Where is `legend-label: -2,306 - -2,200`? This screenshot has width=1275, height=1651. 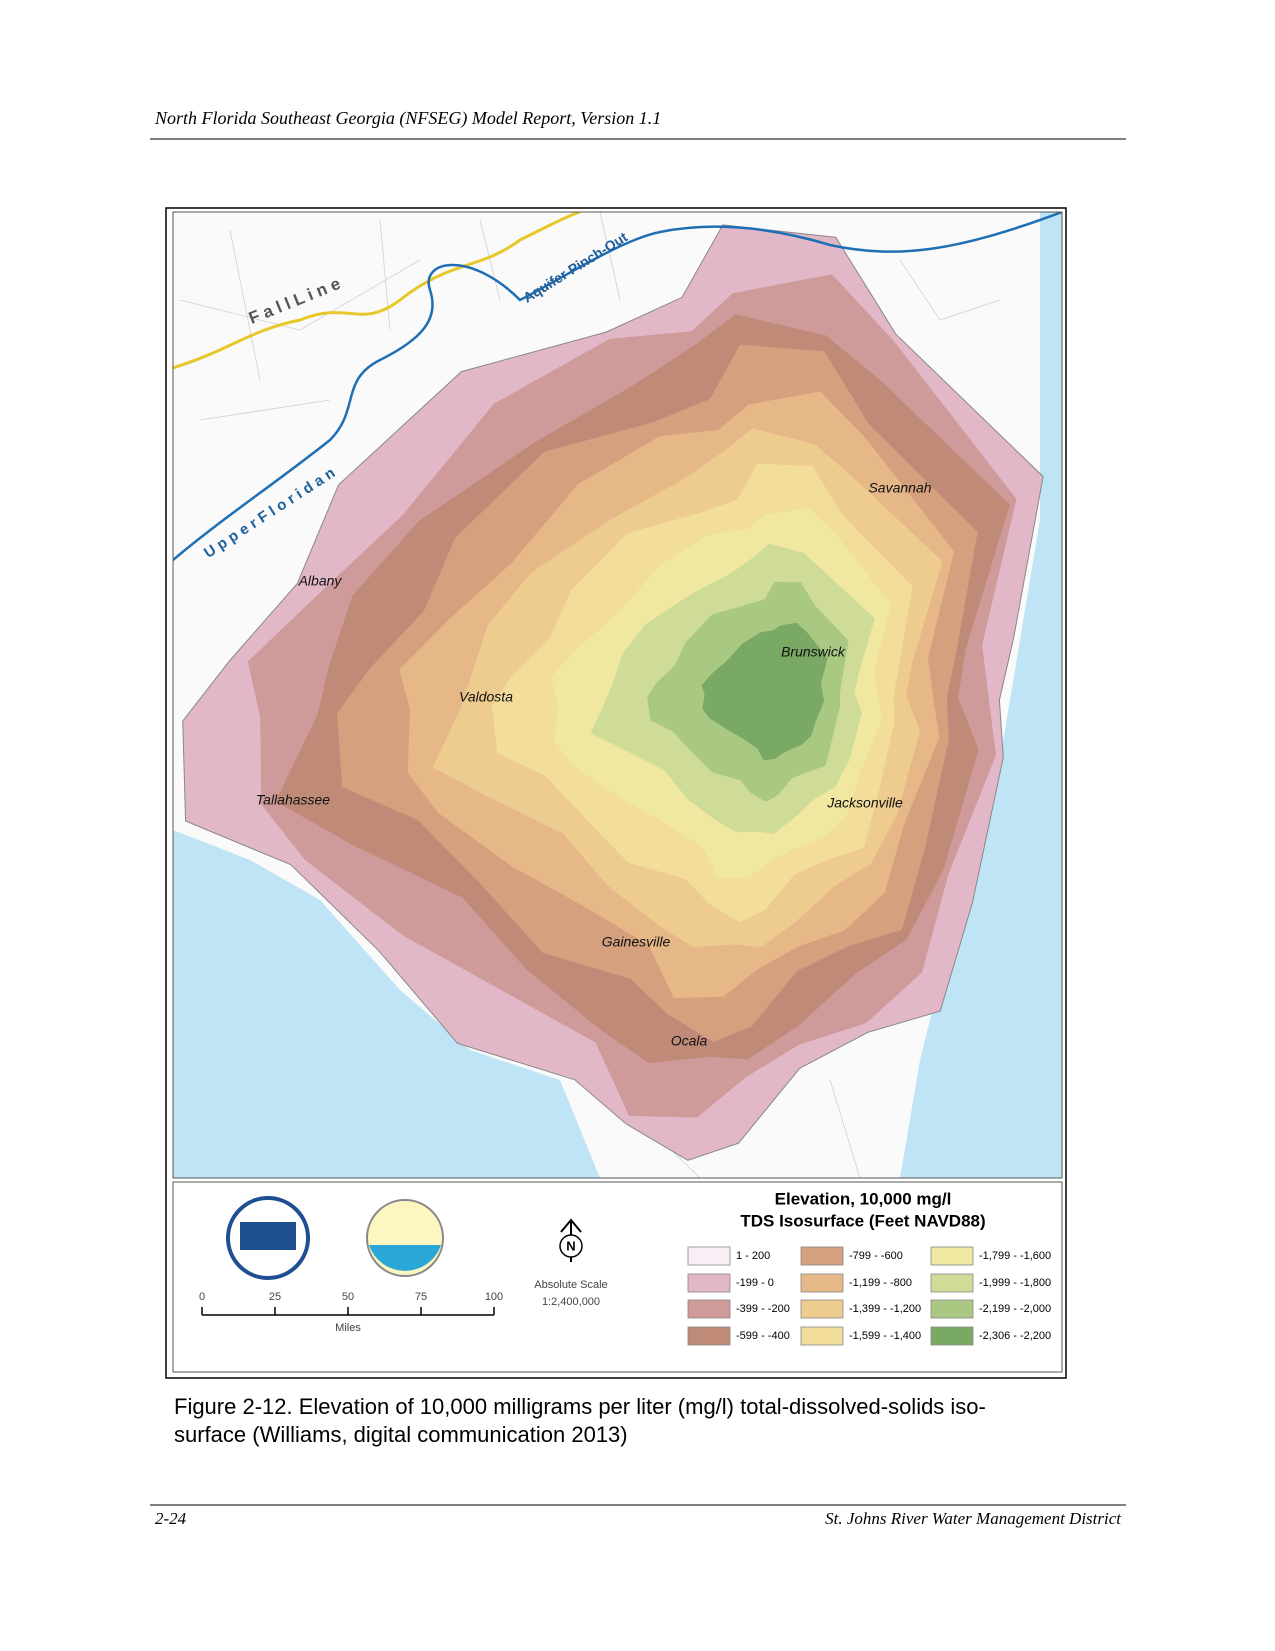 legend-label: -2,306 - -2,200 is located at coordinates (1015, 1336).